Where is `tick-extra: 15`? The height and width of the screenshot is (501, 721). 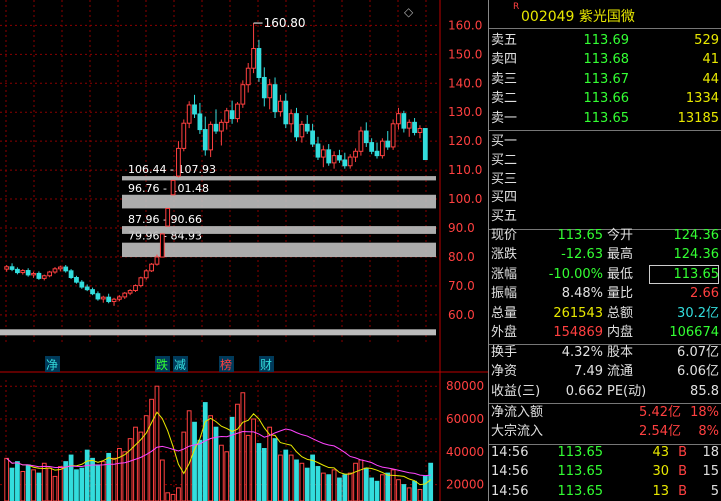
tick-extra: 15 is located at coordinates (710, 472).